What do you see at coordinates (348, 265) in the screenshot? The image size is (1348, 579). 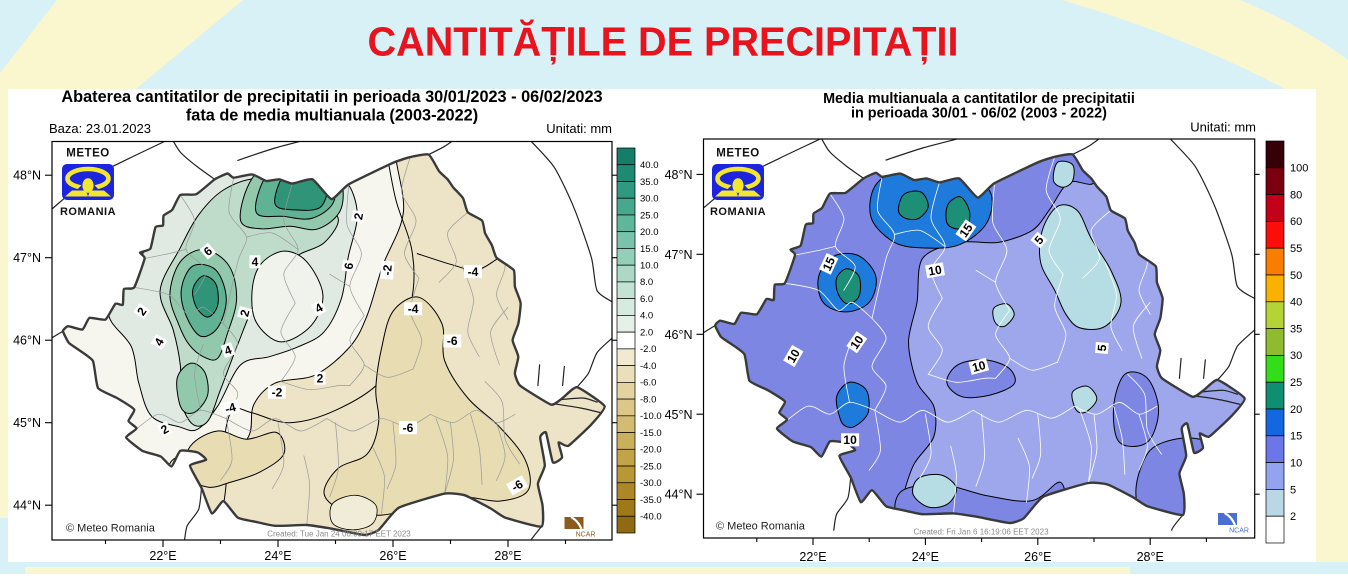 I see `svg-text: 6` at bounding box center [348, 265].